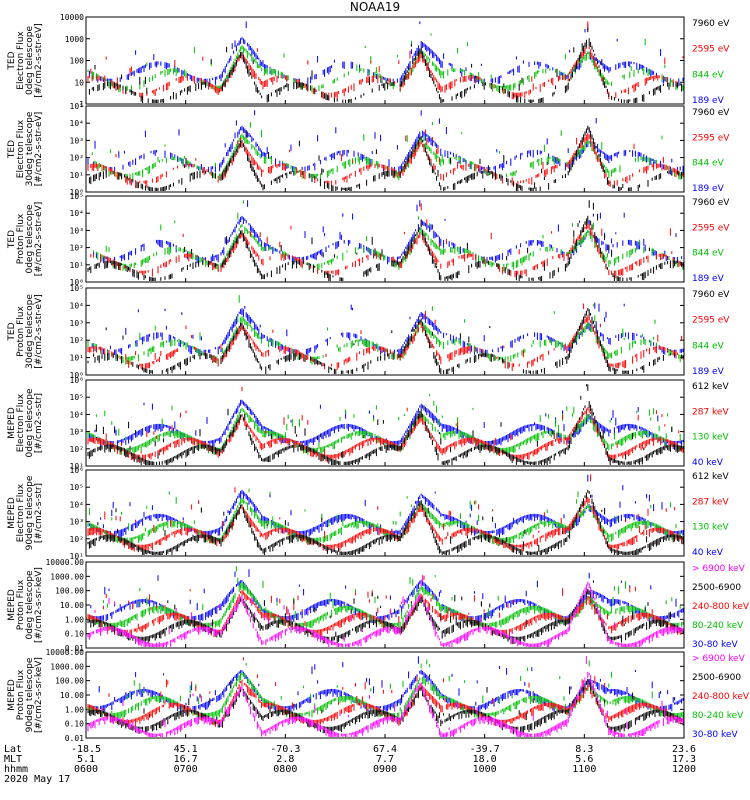 This screenshot has height=800, width=750. Describe the element at coordinates (186, 769) in the screenshot. I see `x-tick-label: 0700` at that location.